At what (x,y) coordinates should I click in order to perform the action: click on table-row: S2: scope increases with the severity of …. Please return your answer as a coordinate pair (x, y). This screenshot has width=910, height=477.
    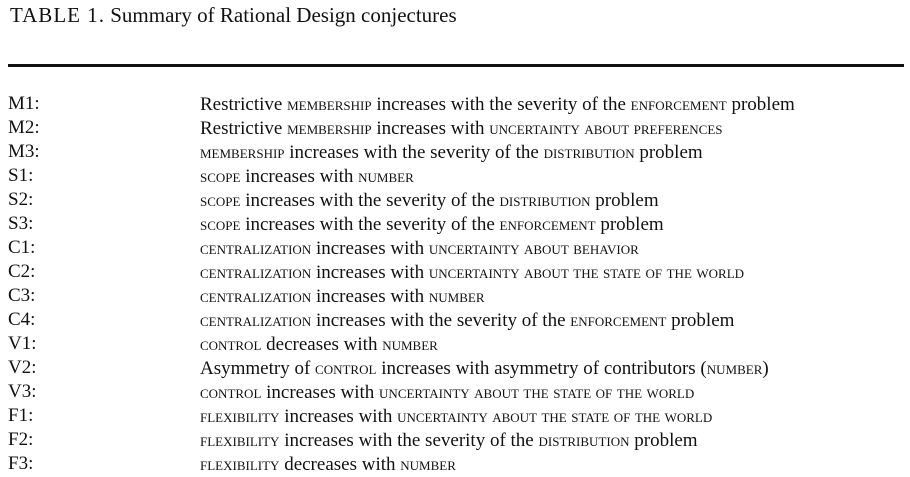
    Looking at the image, I should click on (458, 200).